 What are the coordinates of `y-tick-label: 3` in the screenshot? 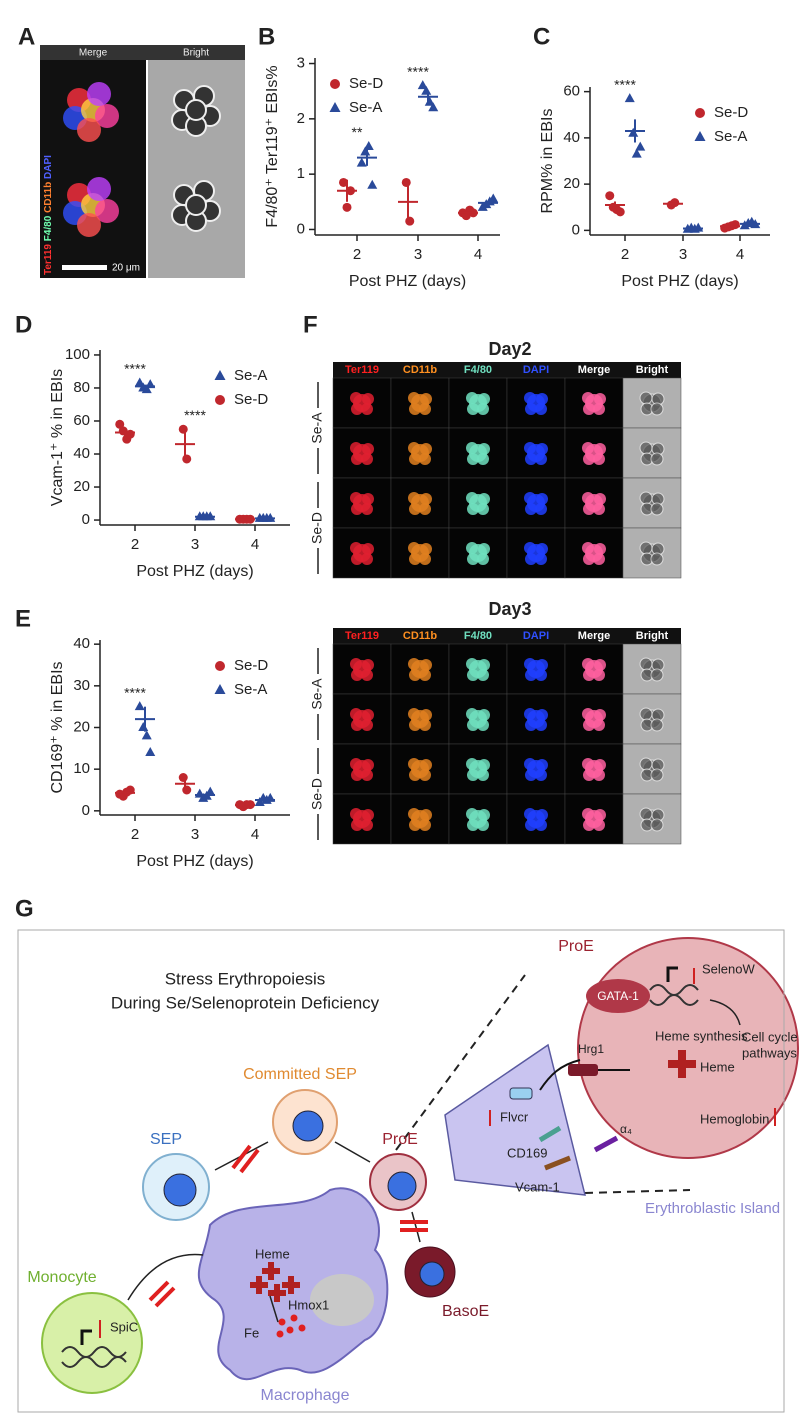 It's located at (301, 63).